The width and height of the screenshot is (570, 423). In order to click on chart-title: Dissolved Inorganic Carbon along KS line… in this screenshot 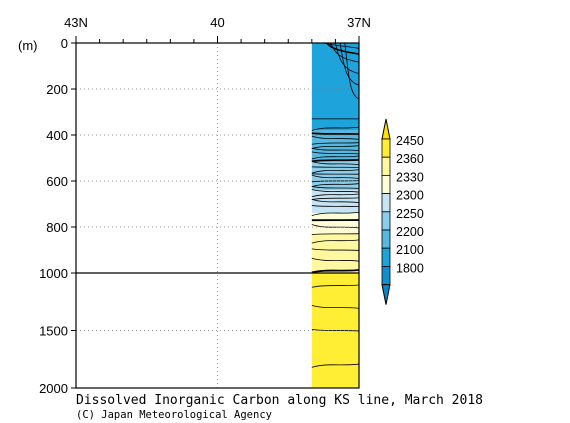, I will do `click(279, 400)`.